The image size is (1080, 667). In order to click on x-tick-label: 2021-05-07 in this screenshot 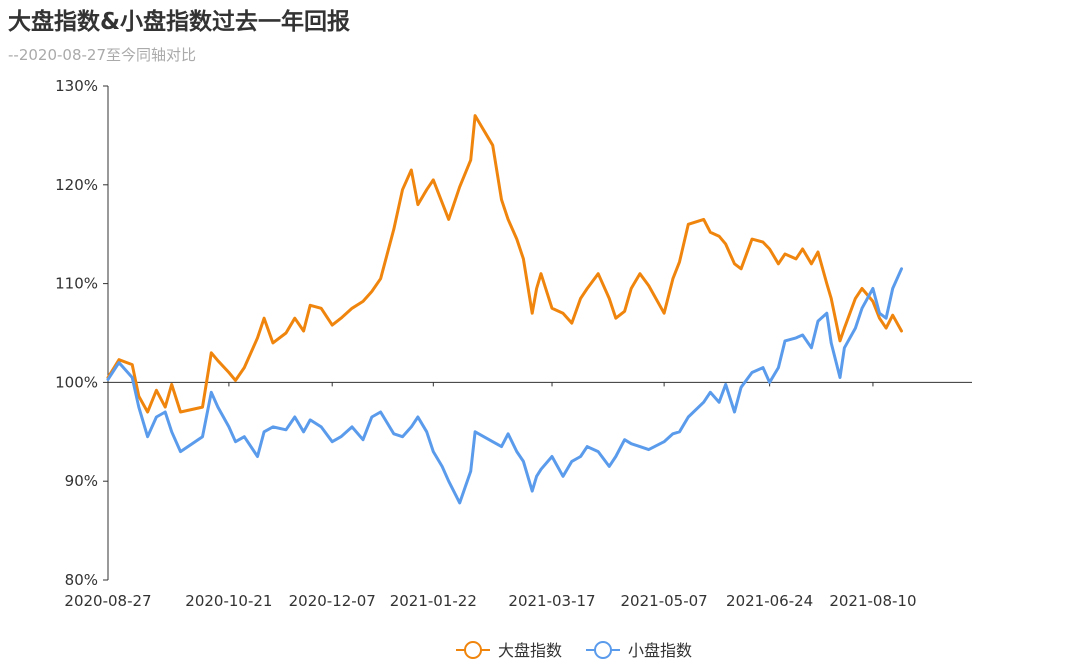, I will do `click(664, 601)`.